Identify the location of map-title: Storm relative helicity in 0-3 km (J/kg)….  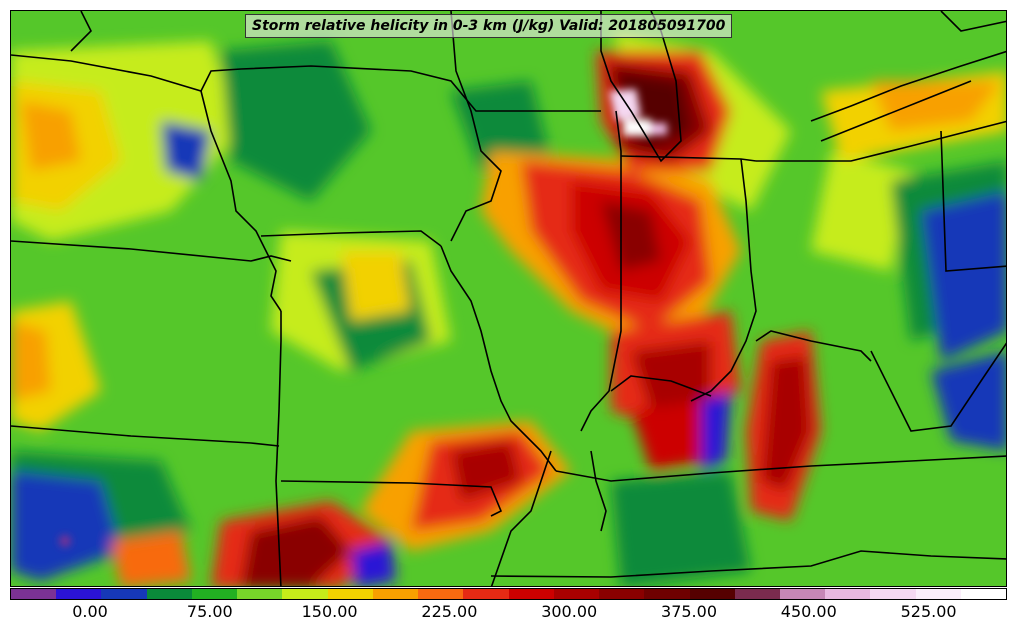
(489, 26).